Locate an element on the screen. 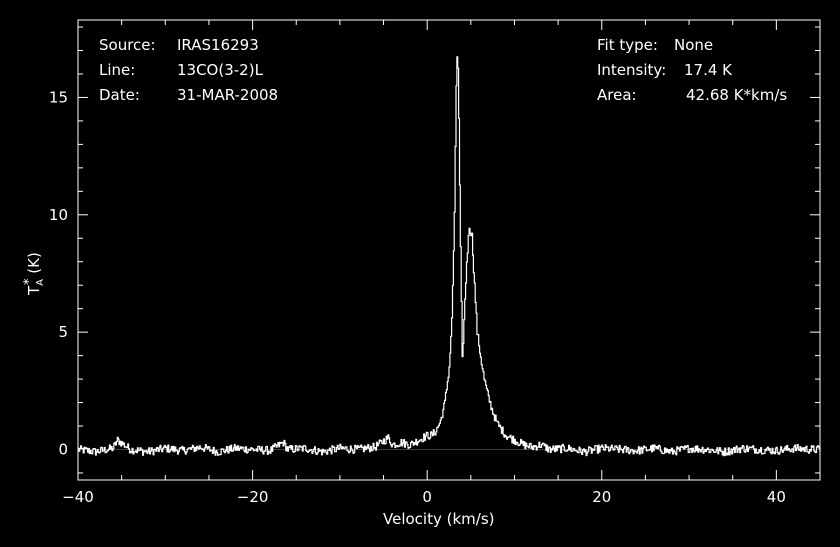  line-key: Line: is located at coordinates (117, 70).